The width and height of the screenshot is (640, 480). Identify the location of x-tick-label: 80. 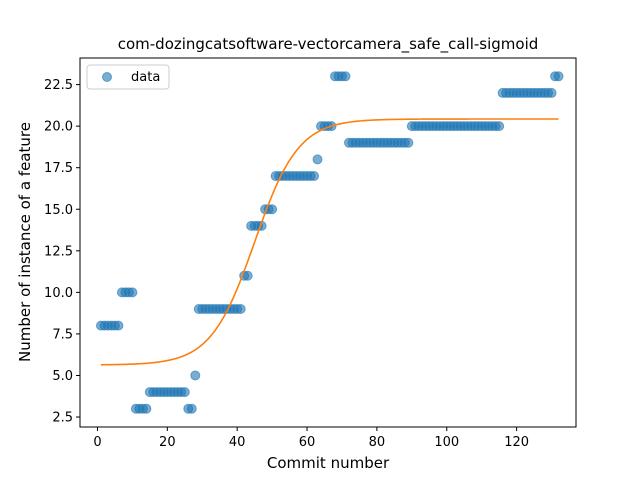
(377, 442).